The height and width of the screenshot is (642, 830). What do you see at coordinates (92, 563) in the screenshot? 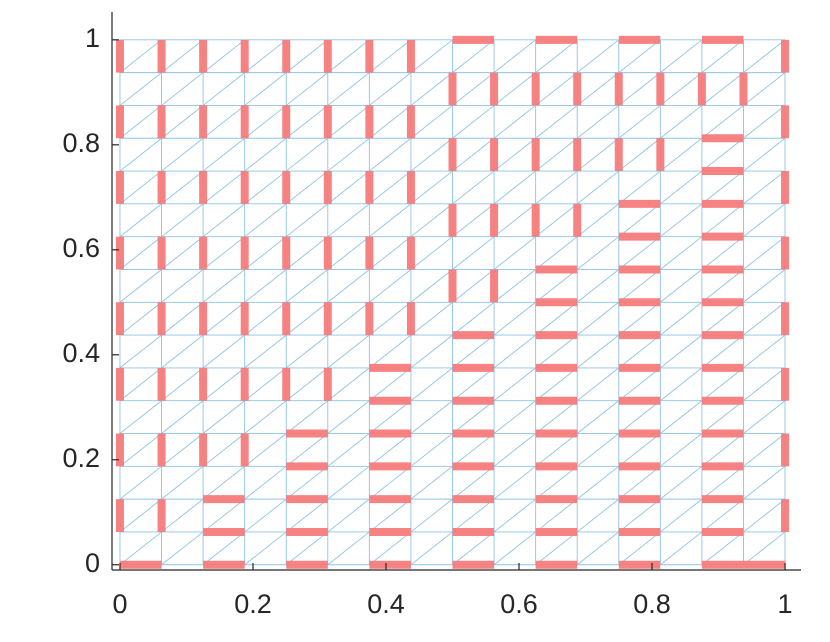
I see `y-tick-label: 0` at bounding box center [92, 563].